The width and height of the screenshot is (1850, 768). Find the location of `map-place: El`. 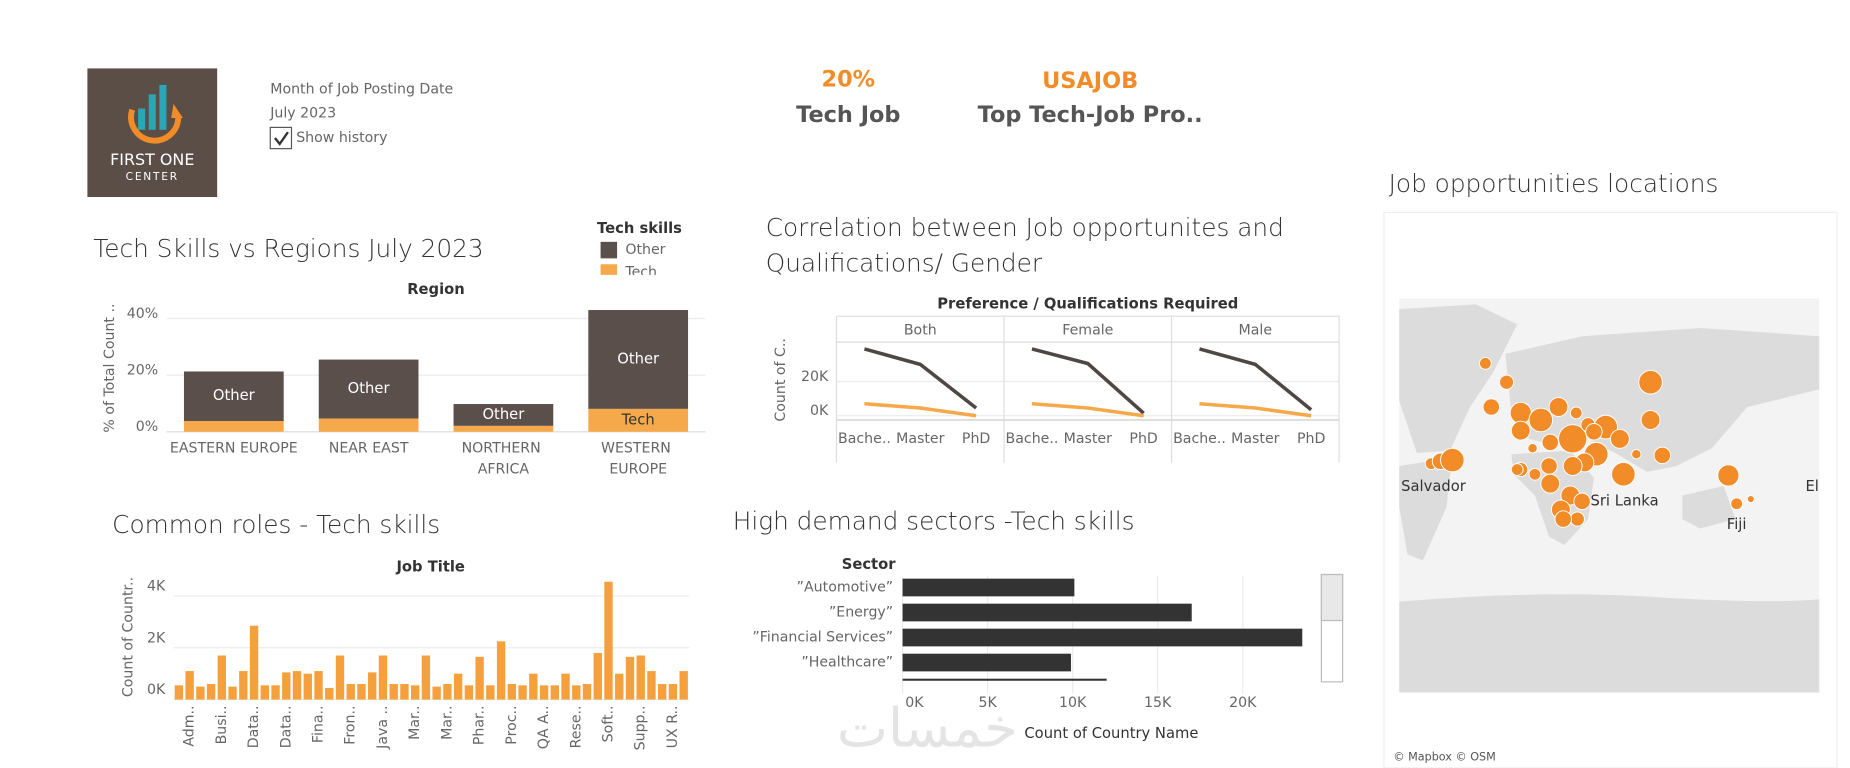

map-place: El is located at coordinates (1811, 486).